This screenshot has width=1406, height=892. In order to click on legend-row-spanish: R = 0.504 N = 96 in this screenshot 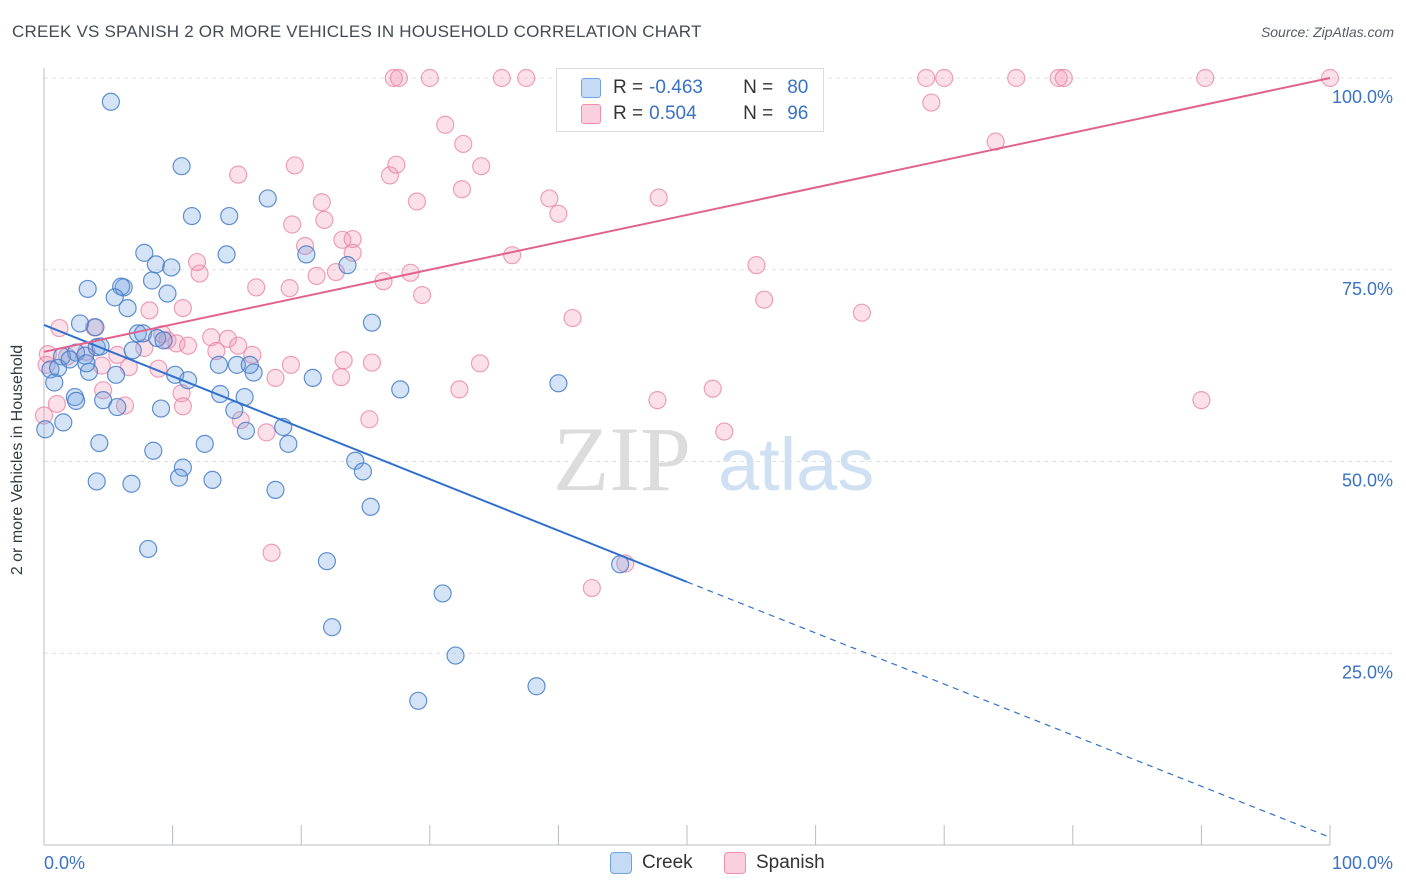, I will do `click(694, 114)`.